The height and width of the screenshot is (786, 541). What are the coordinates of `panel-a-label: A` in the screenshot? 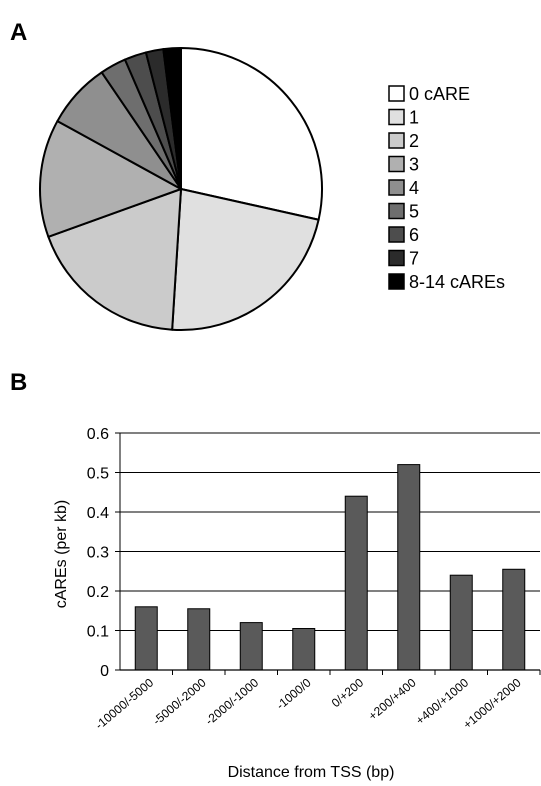 It's located at (18, 32).